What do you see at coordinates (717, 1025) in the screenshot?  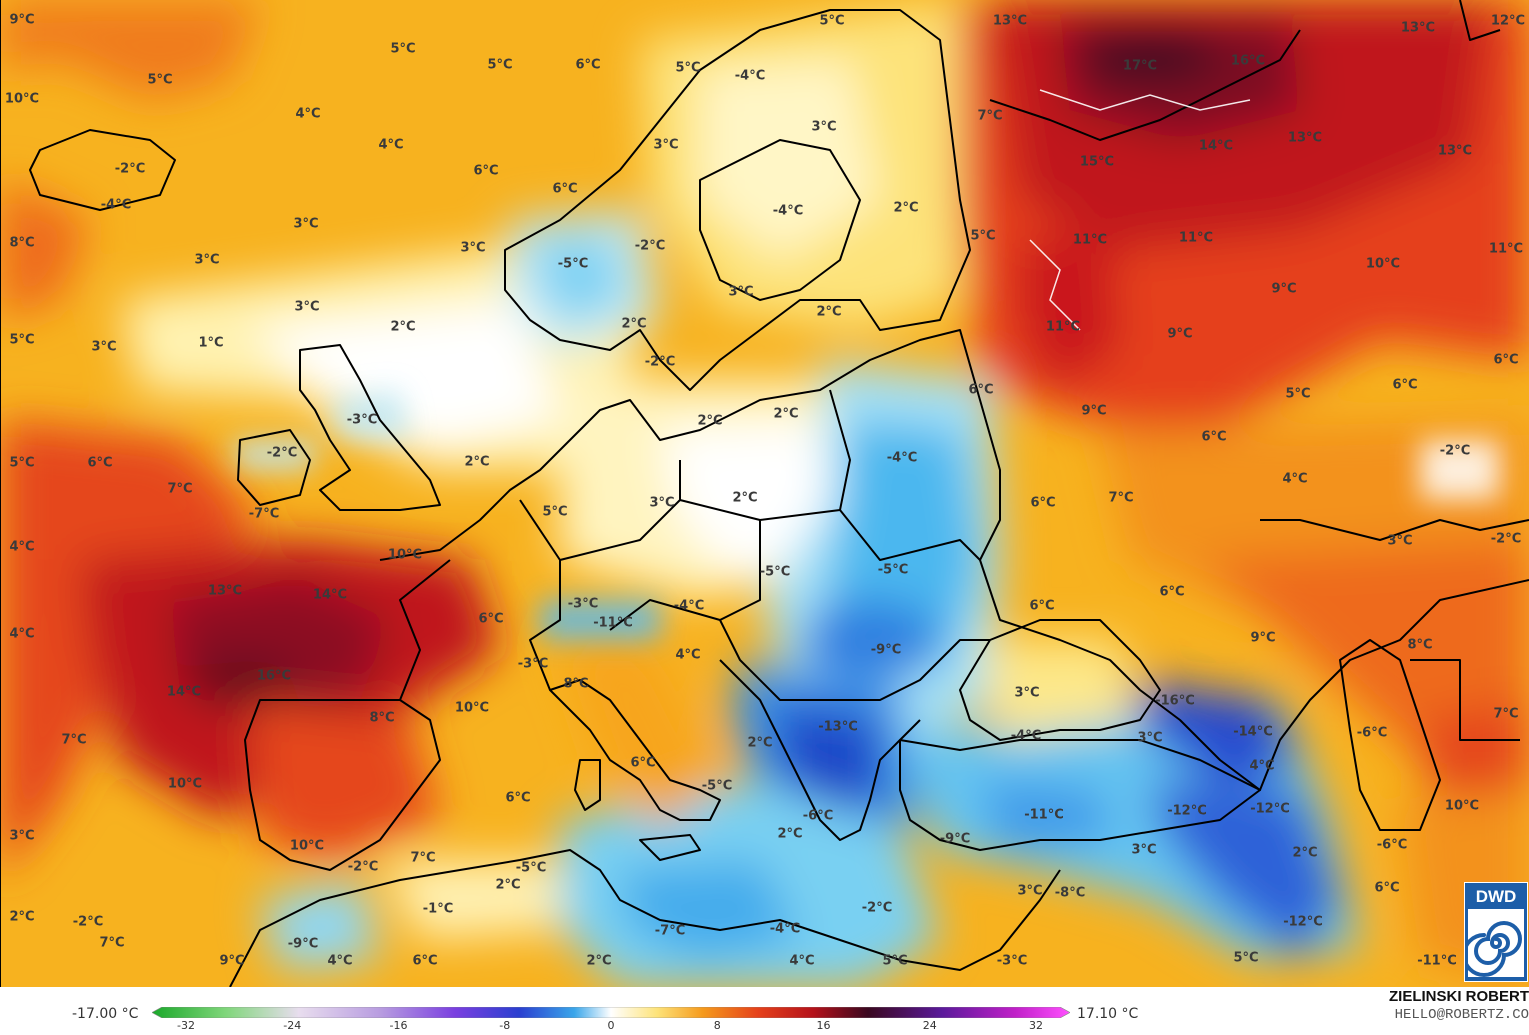 I see `legend-tick-label: 8` at bounding box center [717, 1025].